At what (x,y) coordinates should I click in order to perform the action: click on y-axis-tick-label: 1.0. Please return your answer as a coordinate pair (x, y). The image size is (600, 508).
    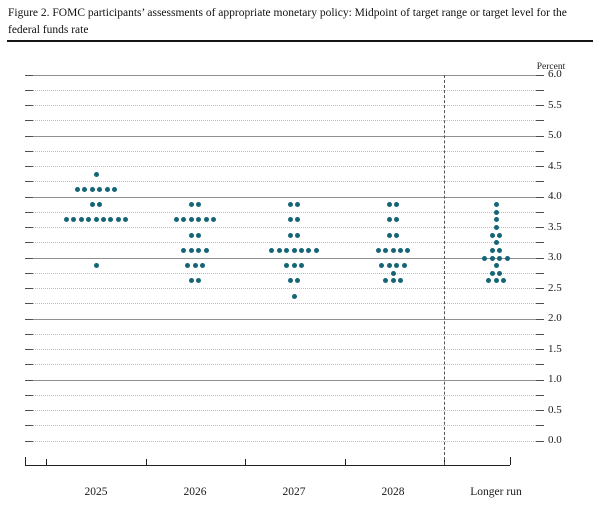
    Looking at the image, I should click on (555, 379).